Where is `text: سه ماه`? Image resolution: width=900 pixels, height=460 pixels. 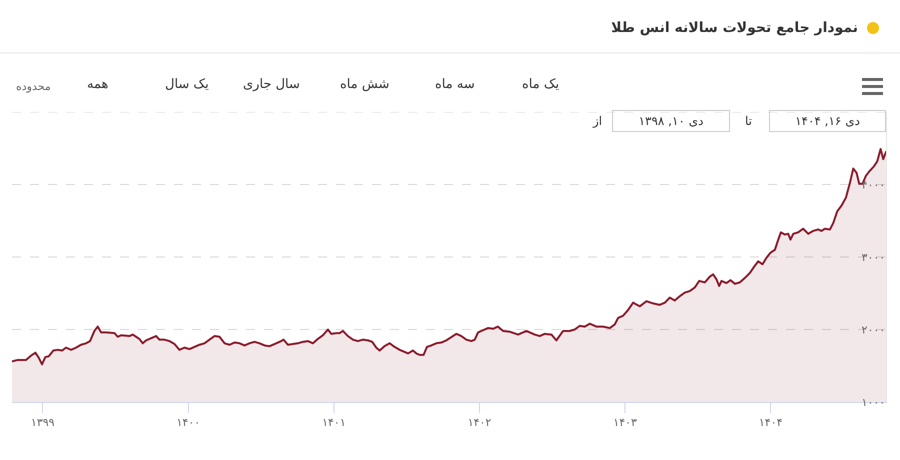 text: سه ماه is located at coordinates (455, 84).